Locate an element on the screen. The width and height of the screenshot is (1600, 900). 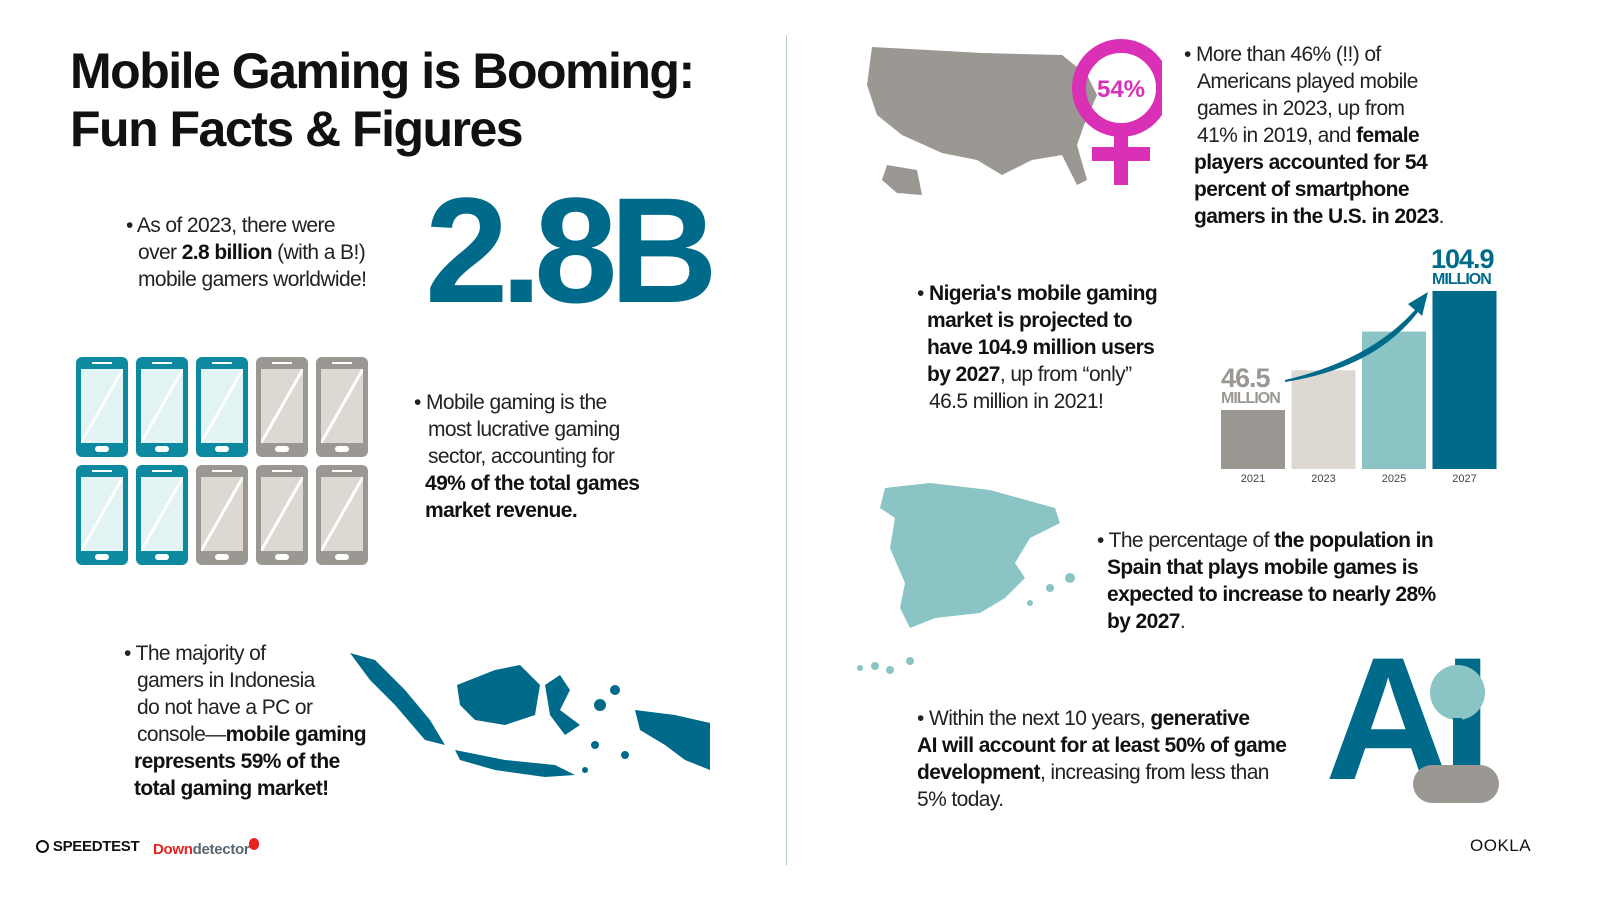
bar-2027 is located at coordinates (1464, 379).